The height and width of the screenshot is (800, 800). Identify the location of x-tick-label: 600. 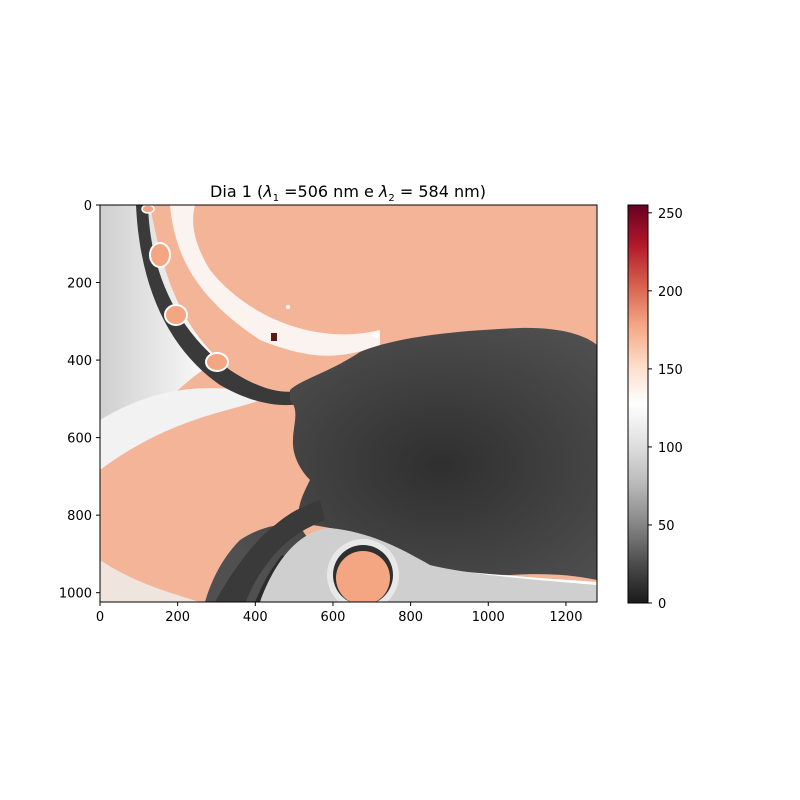
(333, 617).